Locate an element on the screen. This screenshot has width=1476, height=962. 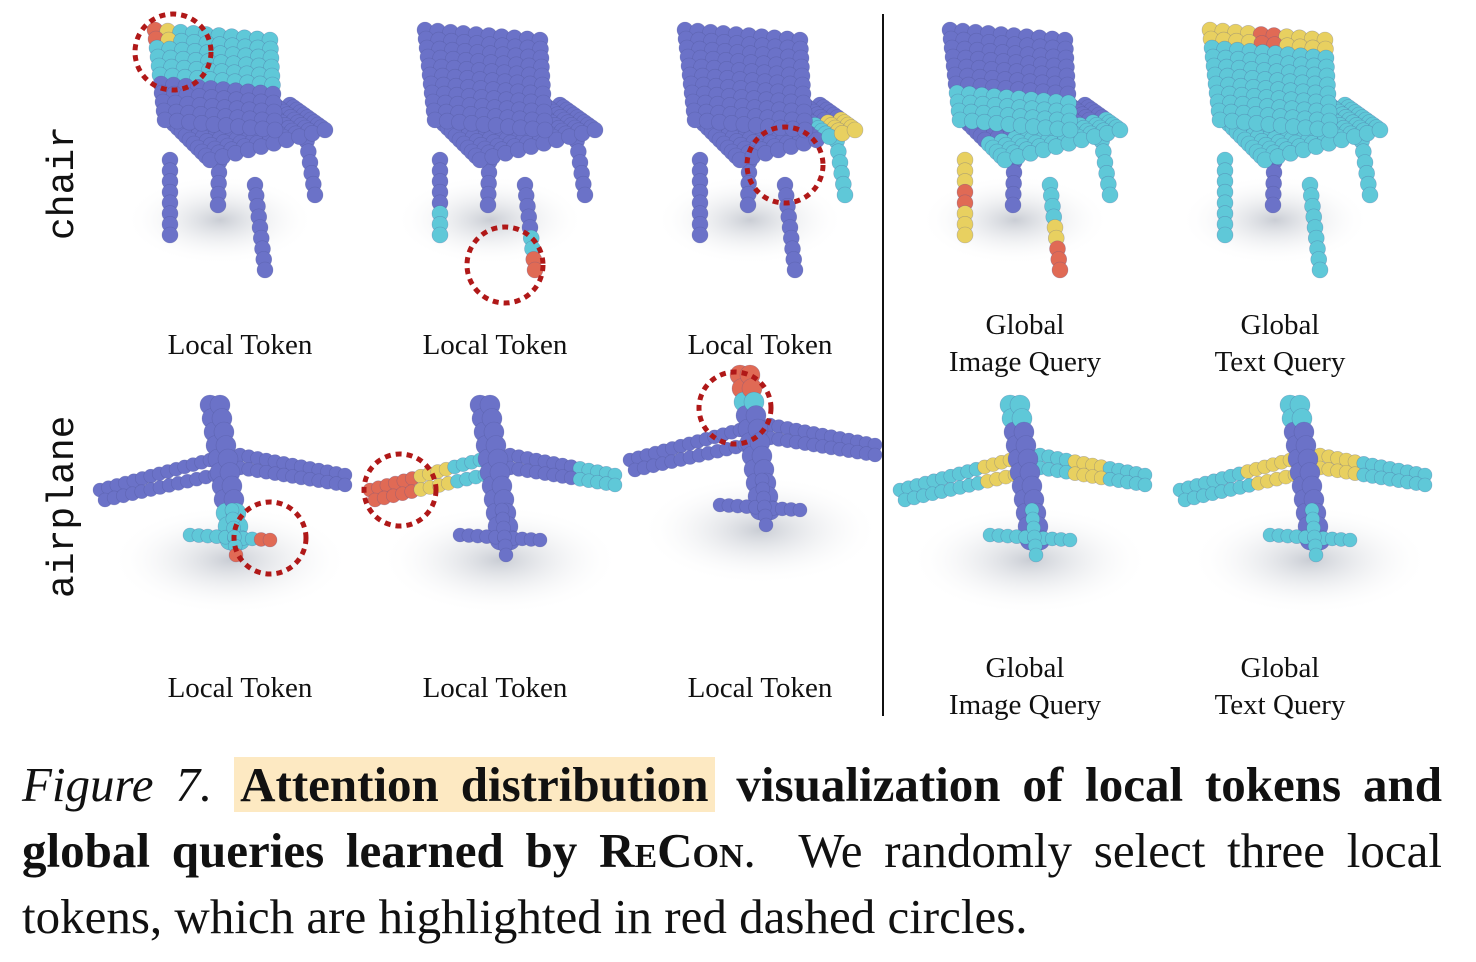
method-name: ReCon is located at coordinates (671, 850).